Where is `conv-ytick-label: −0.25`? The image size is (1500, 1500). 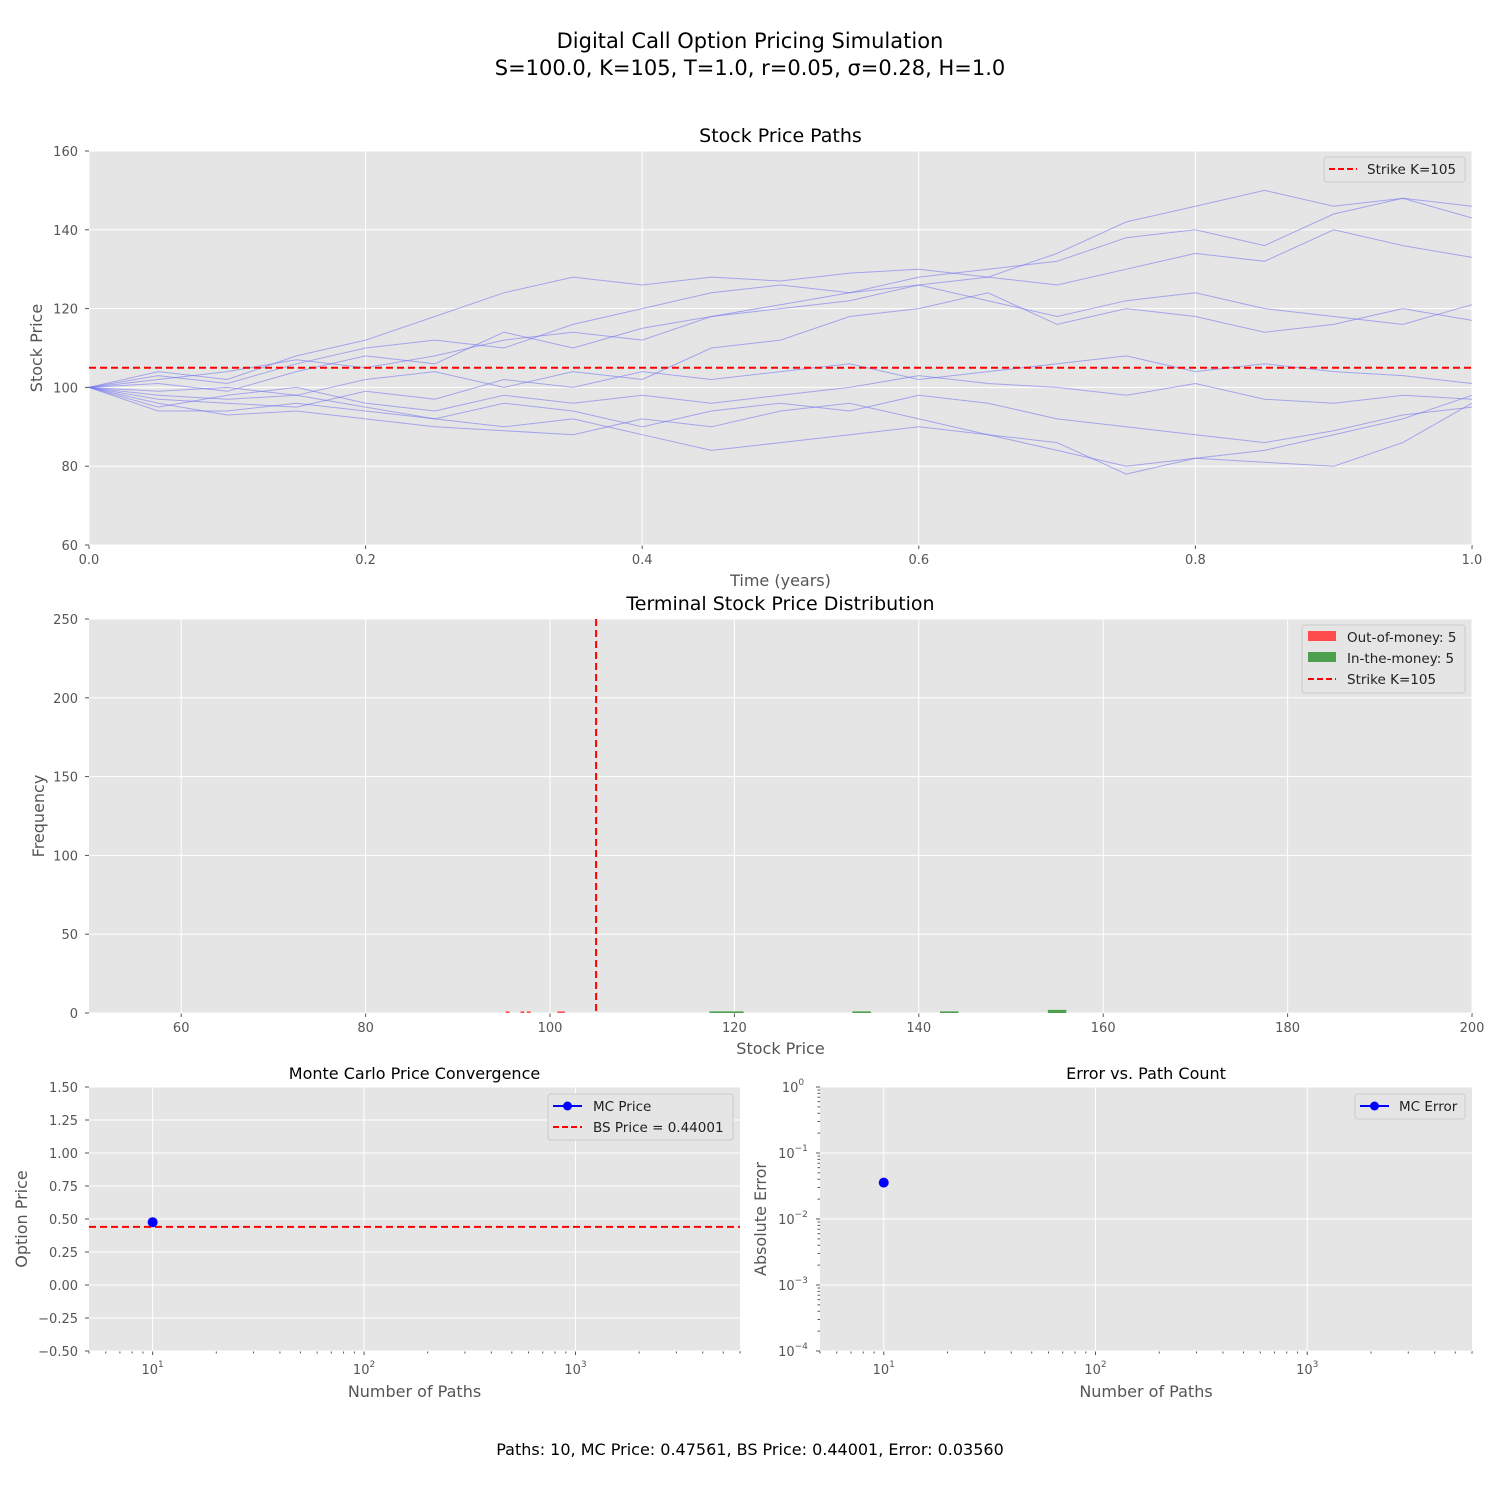 conv-ytick-label: −0.25 is located at coordinates (58, 1319).